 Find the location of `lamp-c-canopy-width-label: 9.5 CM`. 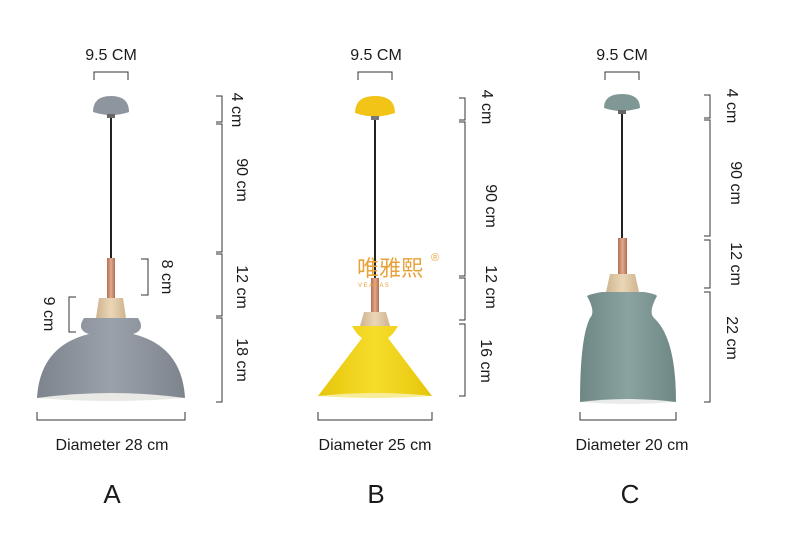

lamp-c-canopy-width-label: 9.5 CM is located at coordinates (622, 55).